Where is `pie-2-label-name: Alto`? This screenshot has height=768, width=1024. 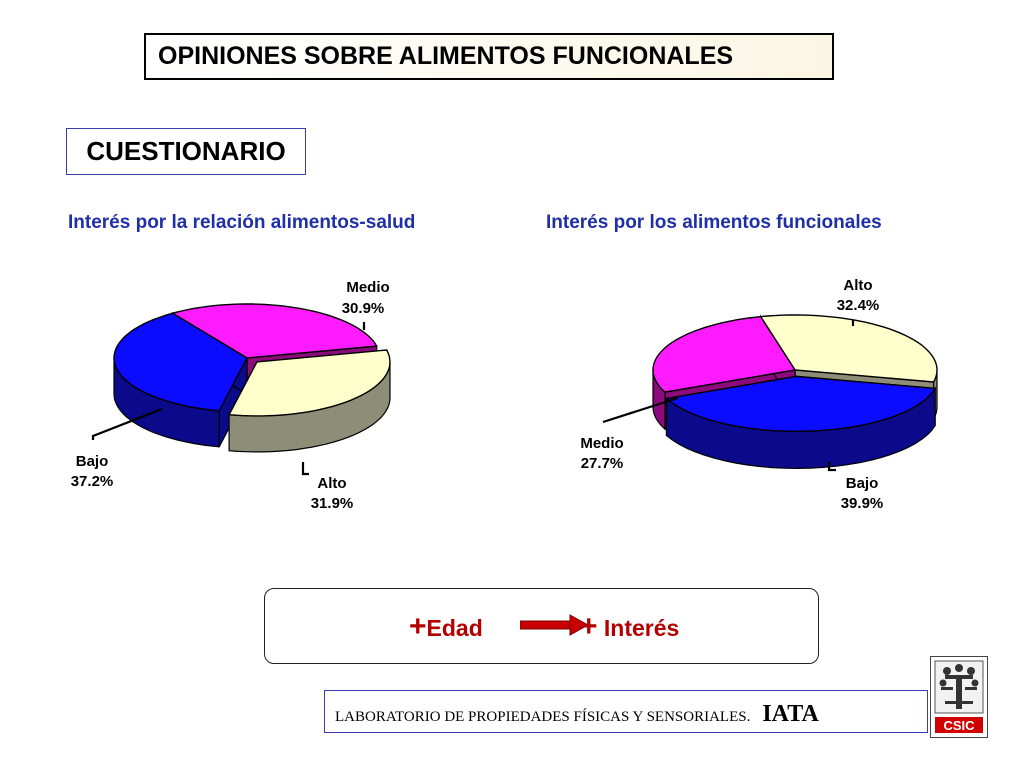
pie-2-label-name: Alto is located at coordinates (857, 285).